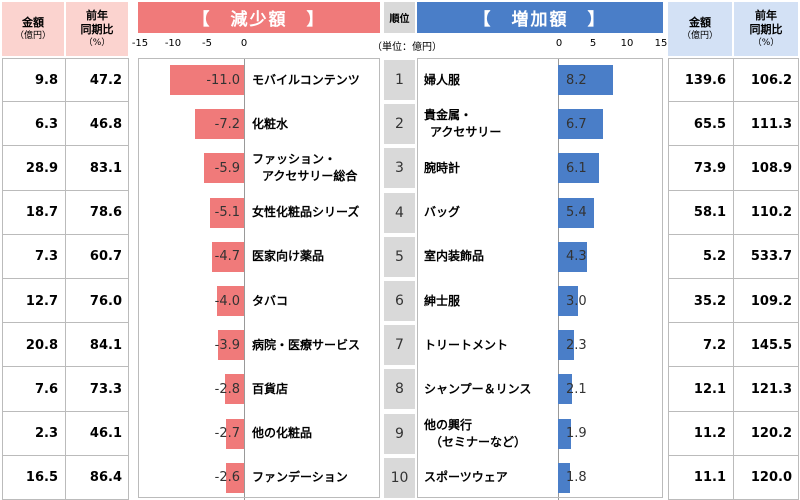  I want to click on increase-category-text: 他の興行 （セミナーなど）, so click(475, 434).